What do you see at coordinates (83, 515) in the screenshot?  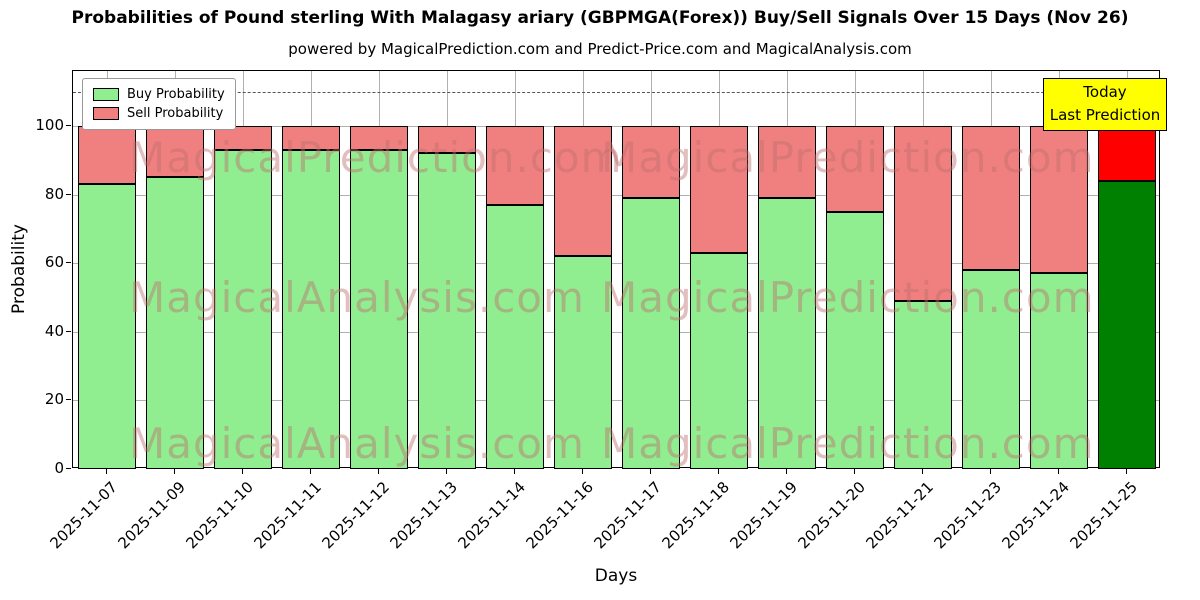 I see `xtick-label-0: 2025-11-07` at bounding box center [83, 515].